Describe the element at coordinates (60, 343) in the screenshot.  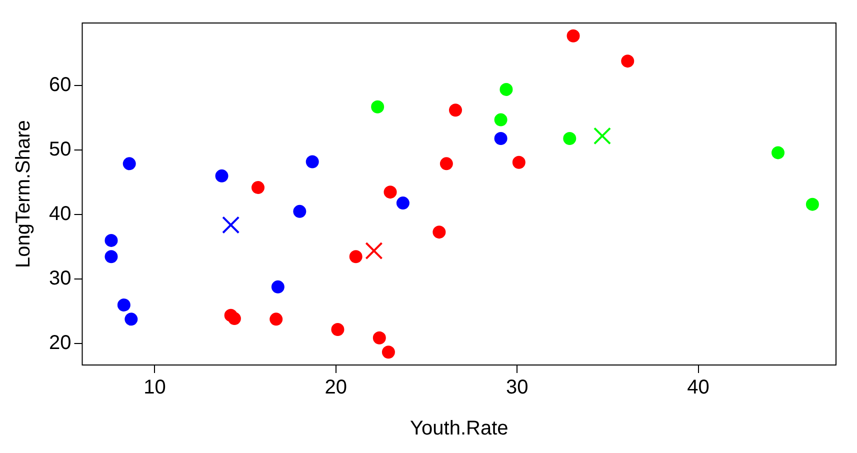
I see `y-tick-label: 20` at that location.